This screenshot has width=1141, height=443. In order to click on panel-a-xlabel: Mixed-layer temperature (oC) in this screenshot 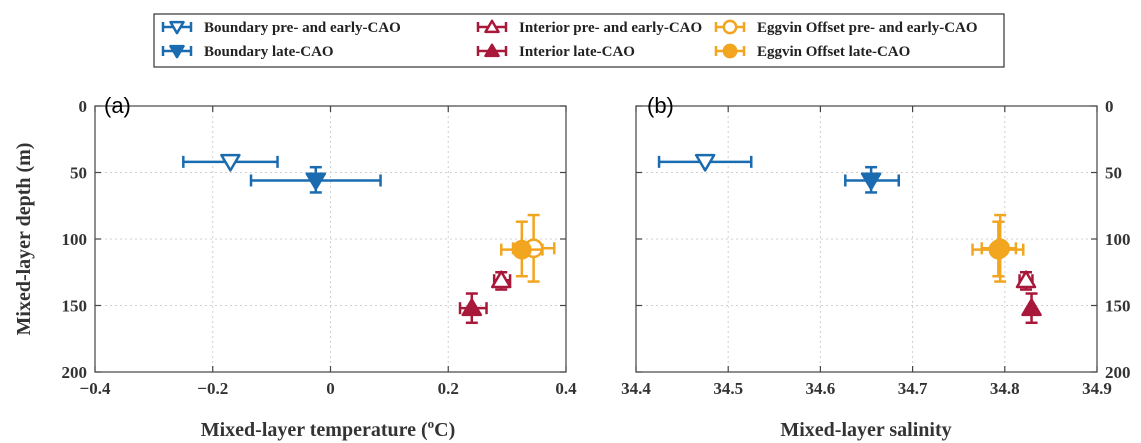, I will do `click(328, 428)`.